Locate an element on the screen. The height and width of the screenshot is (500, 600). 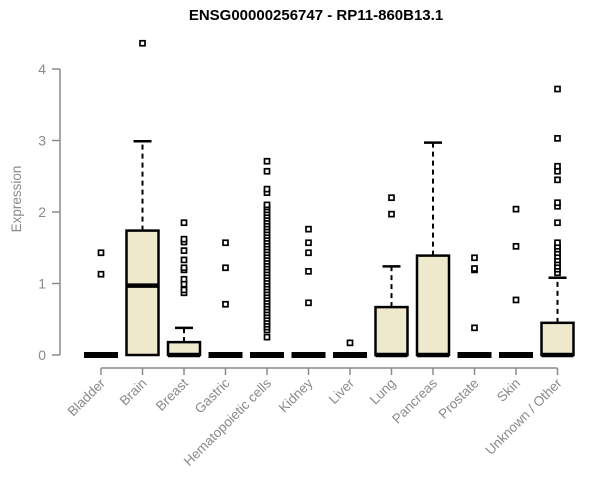
x-category-label-bladder: Bladder is located at coordinates (87, 397).